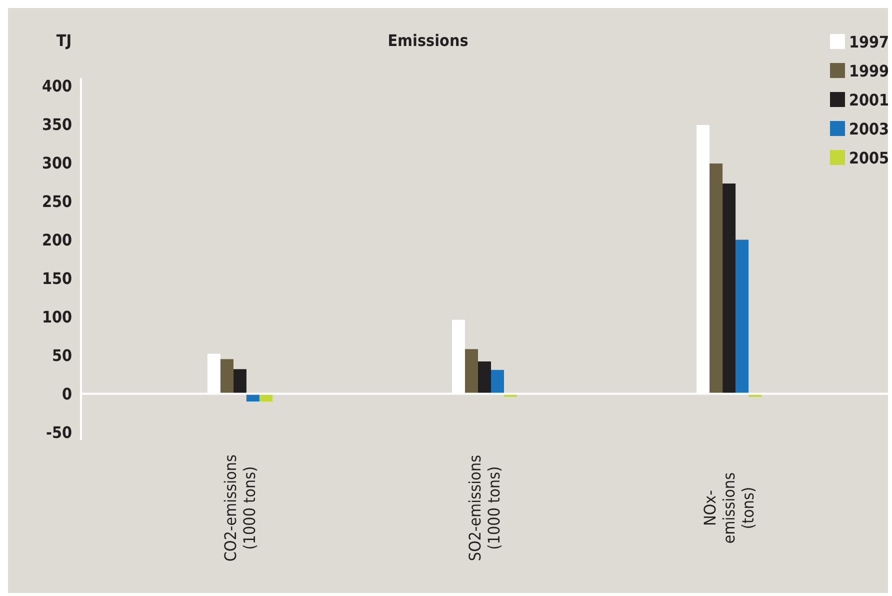  Describe the element at coordinates (57, 162) in the screenshot. I see `y-tick-label: 300` at that location.